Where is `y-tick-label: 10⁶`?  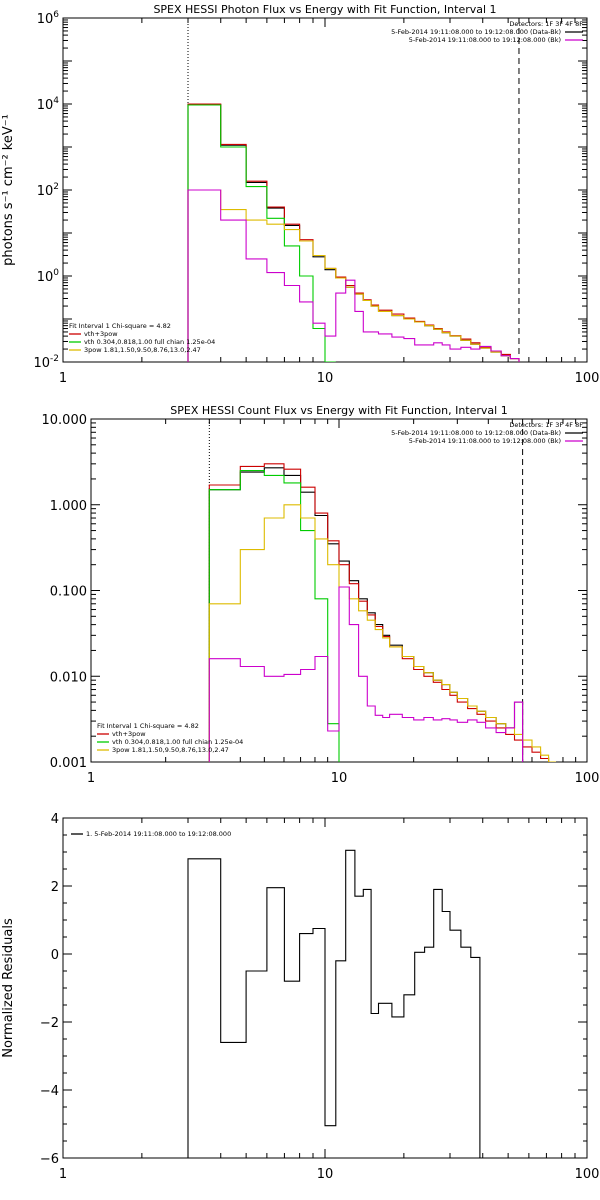
y-tick-label: 10⁶ is located at coordinates (48, 18).